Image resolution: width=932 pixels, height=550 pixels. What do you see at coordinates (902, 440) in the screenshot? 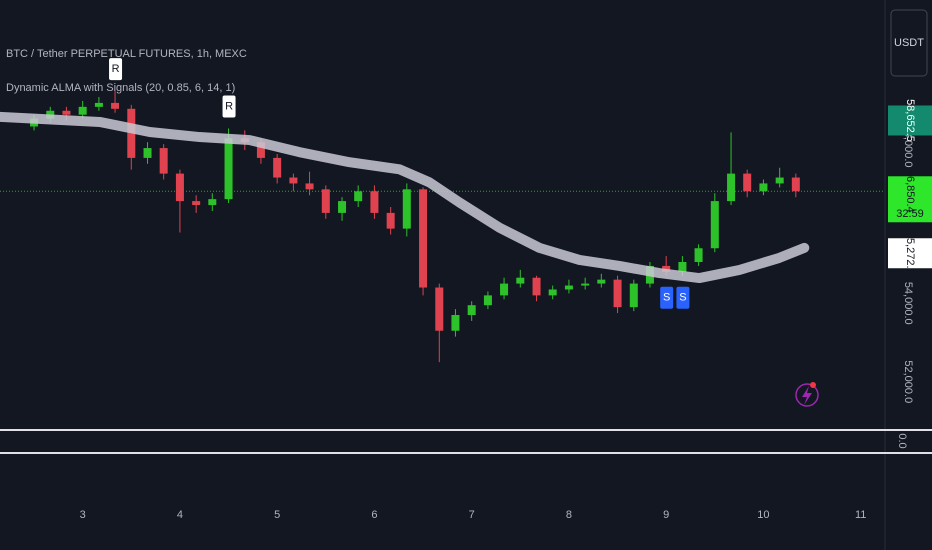
I see `pane2-tick-label: 0.0` at bounding box center [902, 440].